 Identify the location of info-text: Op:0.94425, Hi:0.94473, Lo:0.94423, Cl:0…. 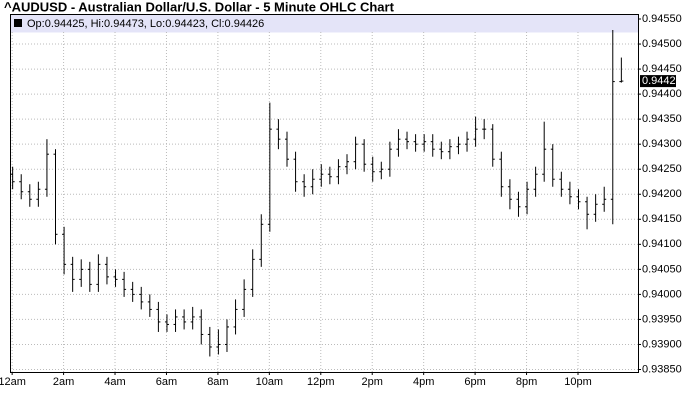
(145, 24).